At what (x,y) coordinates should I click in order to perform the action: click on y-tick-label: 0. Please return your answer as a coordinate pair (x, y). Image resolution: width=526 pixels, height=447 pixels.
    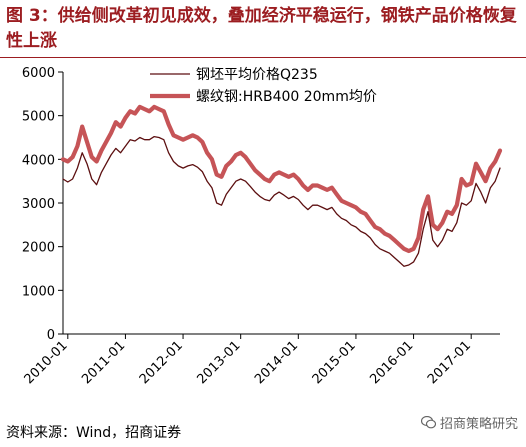
    Looking at the image, I should click on (51, 335).